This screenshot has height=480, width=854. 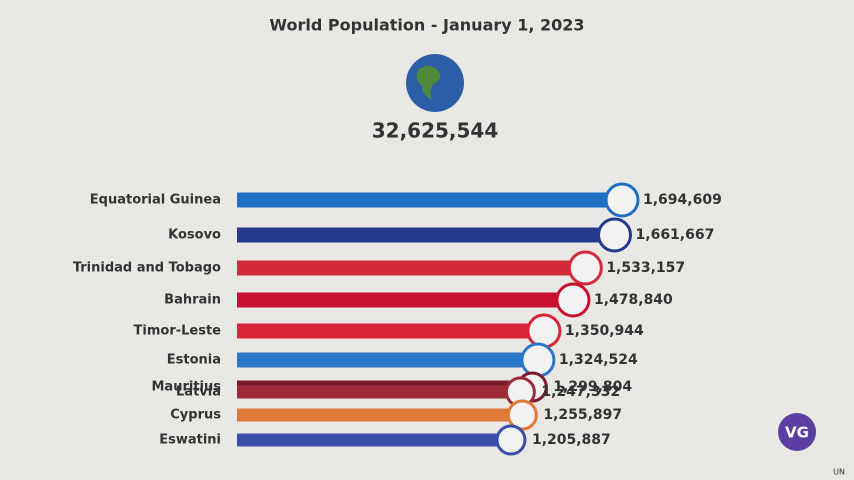 I want to click on value-label: 1,205,887, so click(x=571, y=440).